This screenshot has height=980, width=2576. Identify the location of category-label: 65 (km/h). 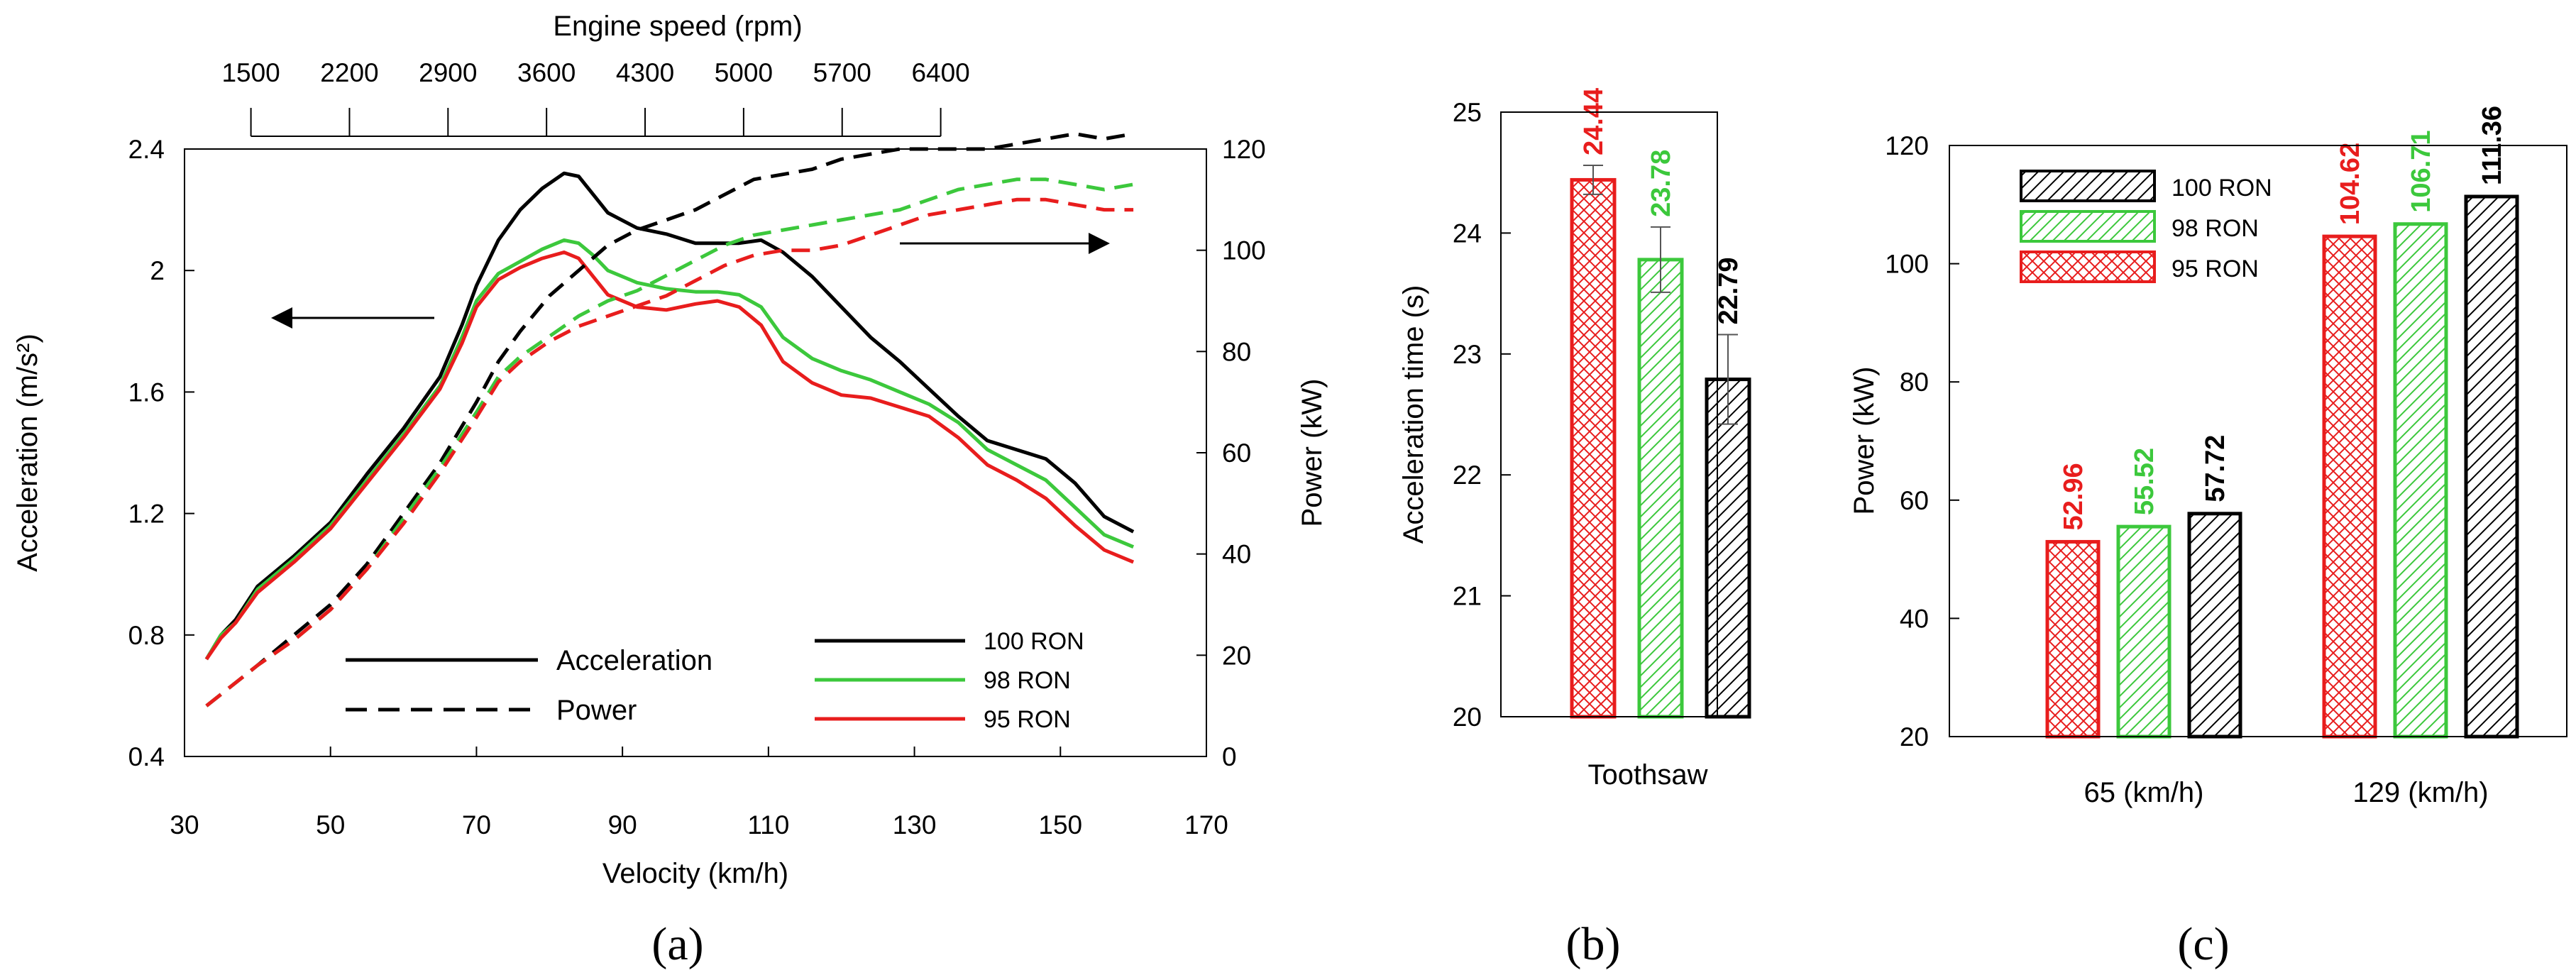
(2144, 792).